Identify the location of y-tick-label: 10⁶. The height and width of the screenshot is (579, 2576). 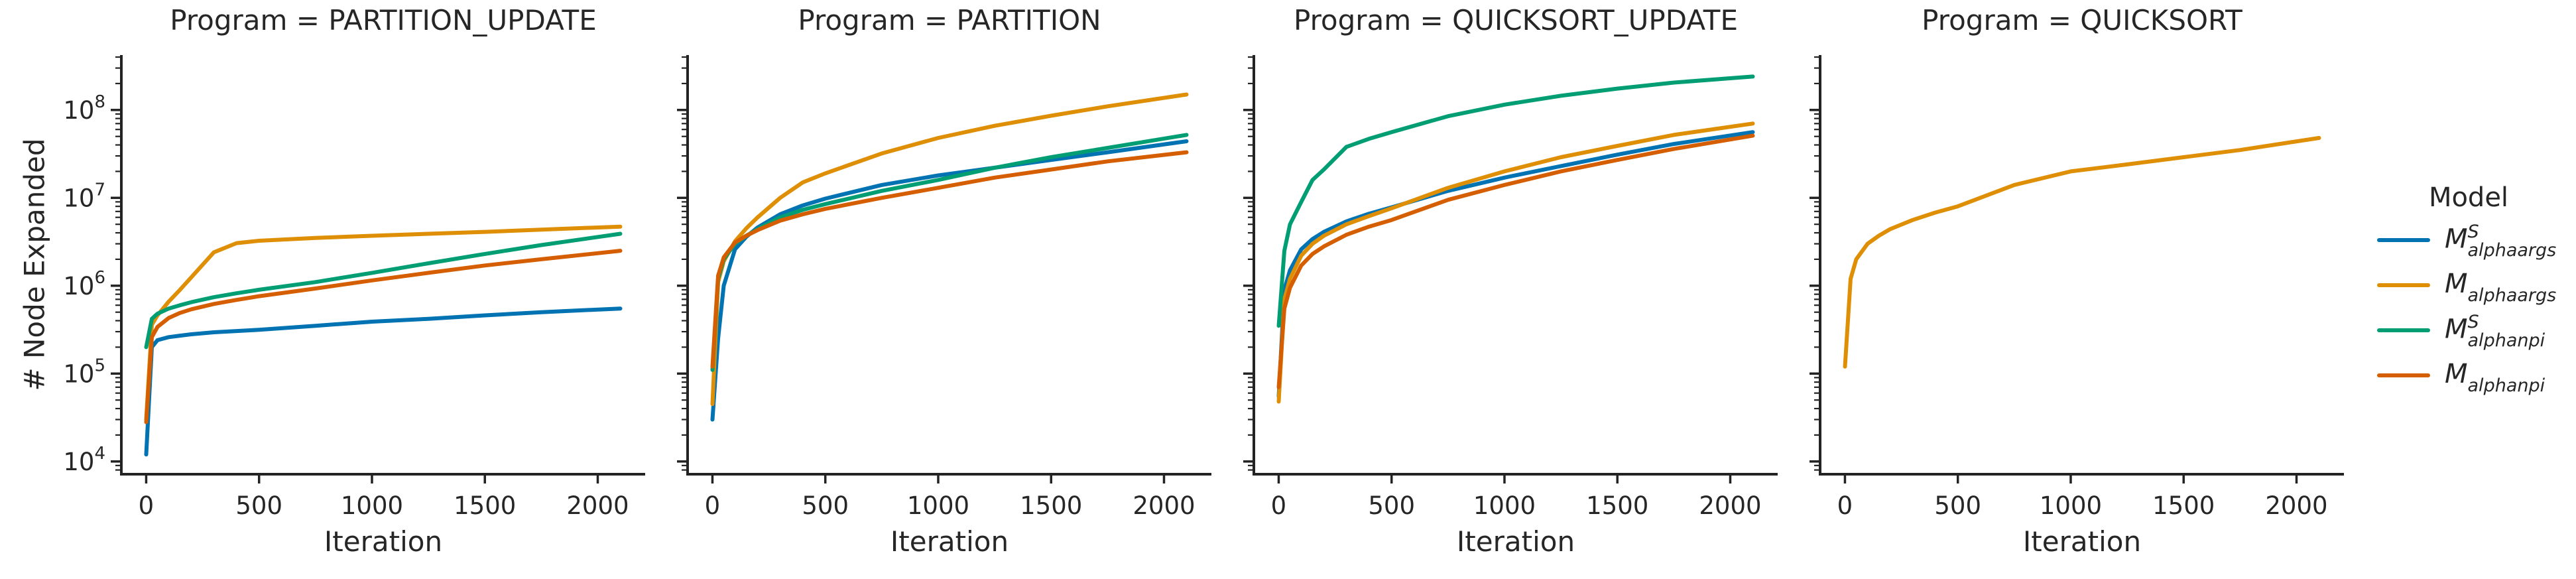
(84, 284).